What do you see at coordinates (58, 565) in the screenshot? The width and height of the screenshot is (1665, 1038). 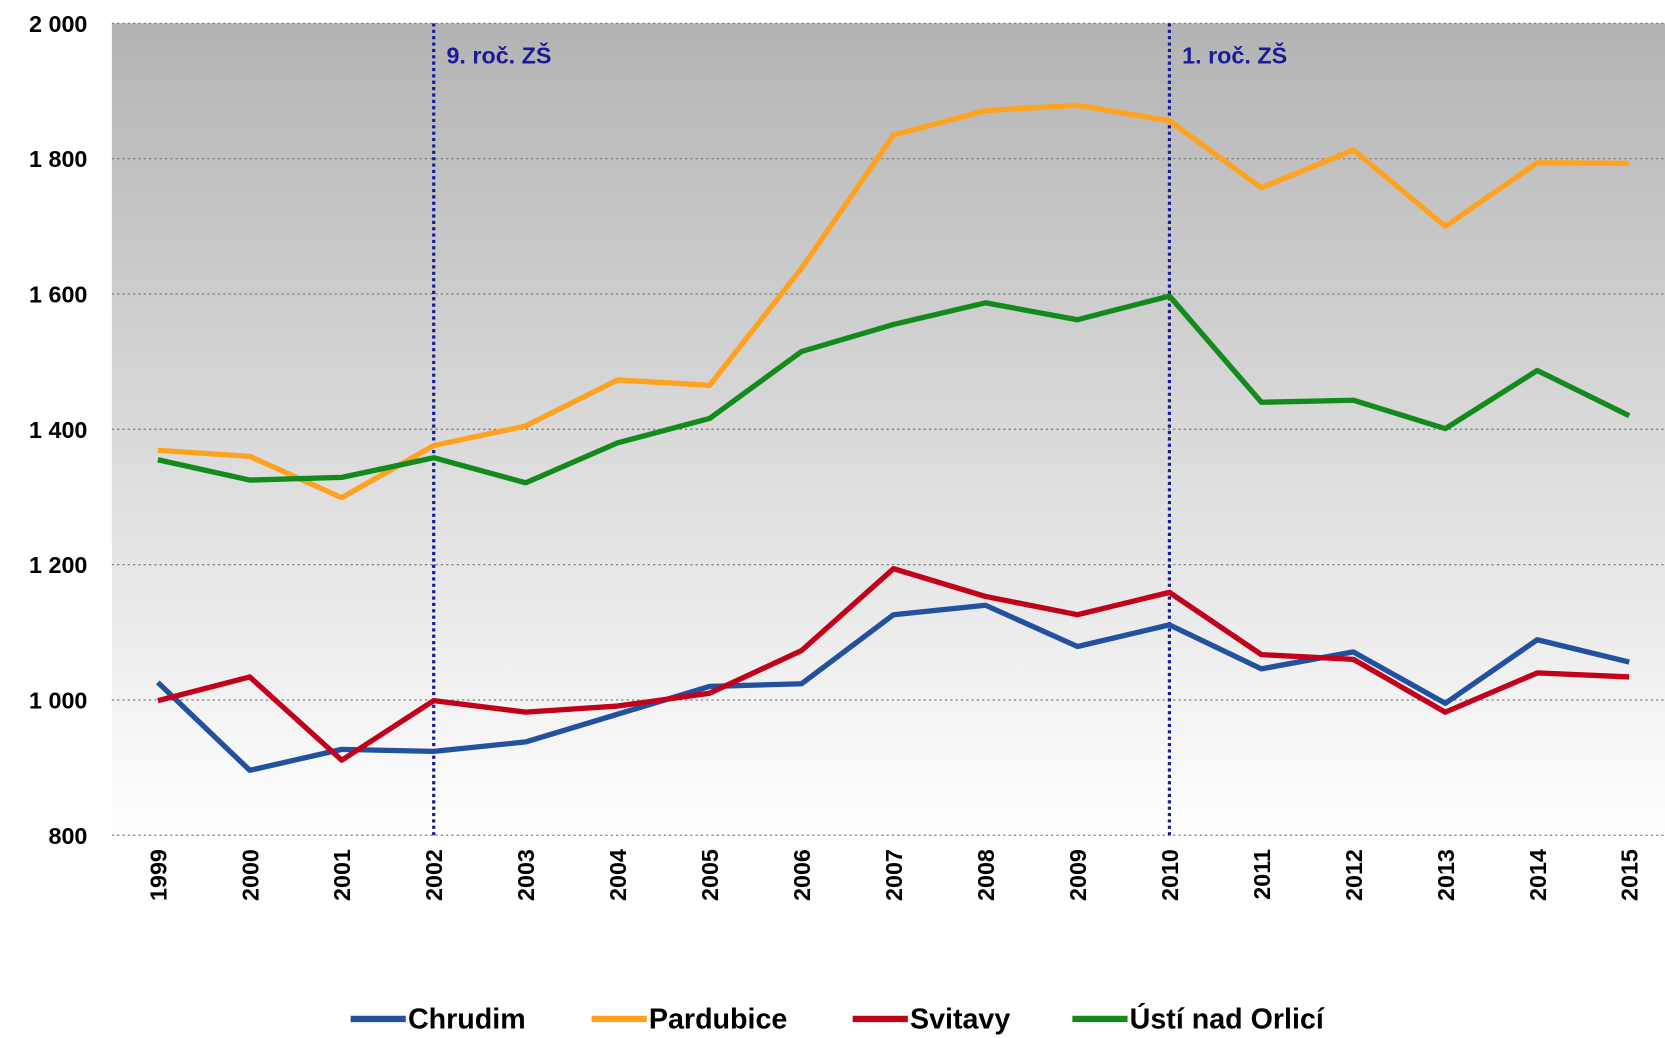 I see `y-tick-label: 1 200` at bounding box center [58, 565].